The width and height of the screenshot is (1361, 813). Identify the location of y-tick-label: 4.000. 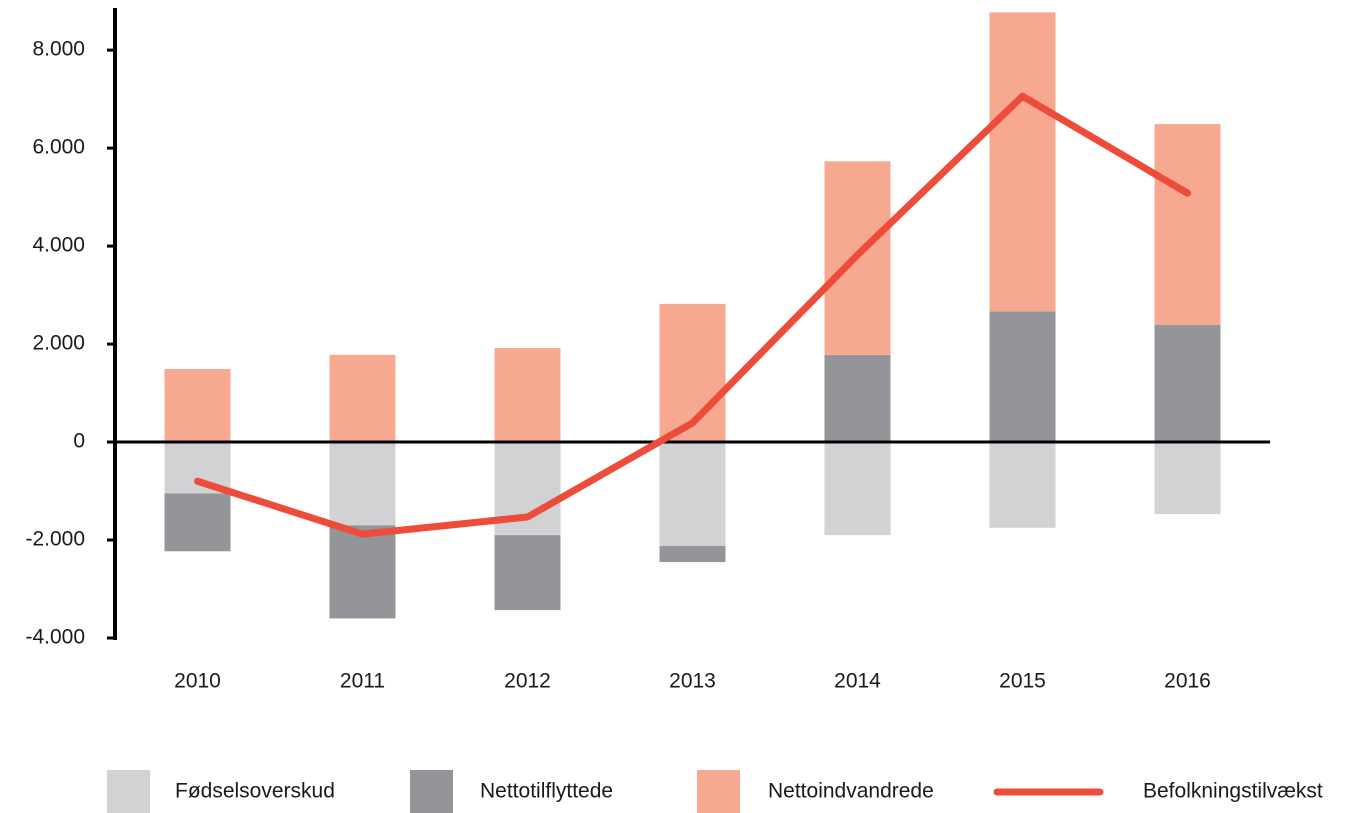
(58, 245).